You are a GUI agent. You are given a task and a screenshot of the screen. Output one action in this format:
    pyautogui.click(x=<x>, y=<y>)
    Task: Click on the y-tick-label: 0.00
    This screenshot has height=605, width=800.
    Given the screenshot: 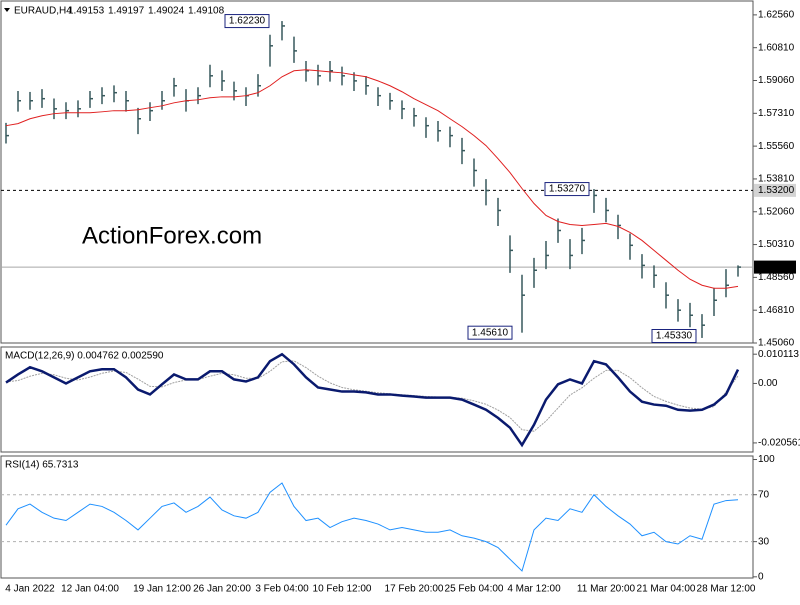 What is the action you would take?
    pyautogui.click(x=768, y=383)
    